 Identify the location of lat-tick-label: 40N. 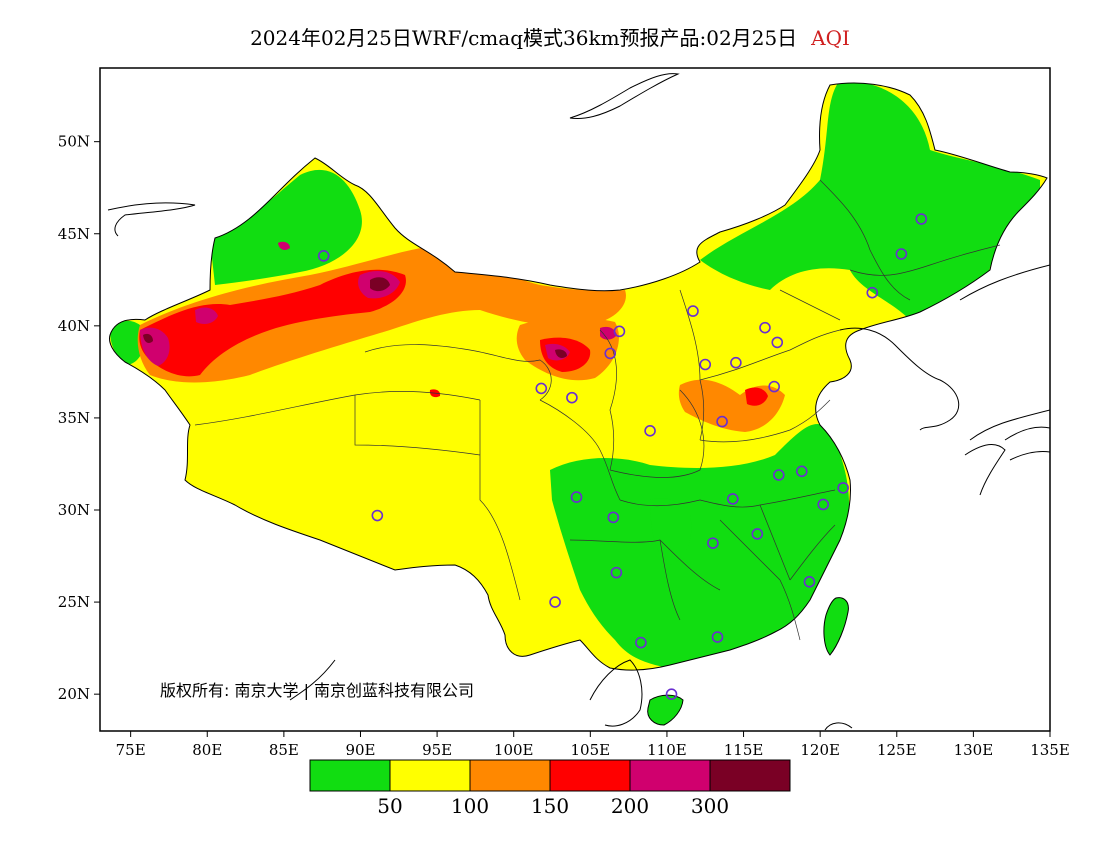
(74, 326).